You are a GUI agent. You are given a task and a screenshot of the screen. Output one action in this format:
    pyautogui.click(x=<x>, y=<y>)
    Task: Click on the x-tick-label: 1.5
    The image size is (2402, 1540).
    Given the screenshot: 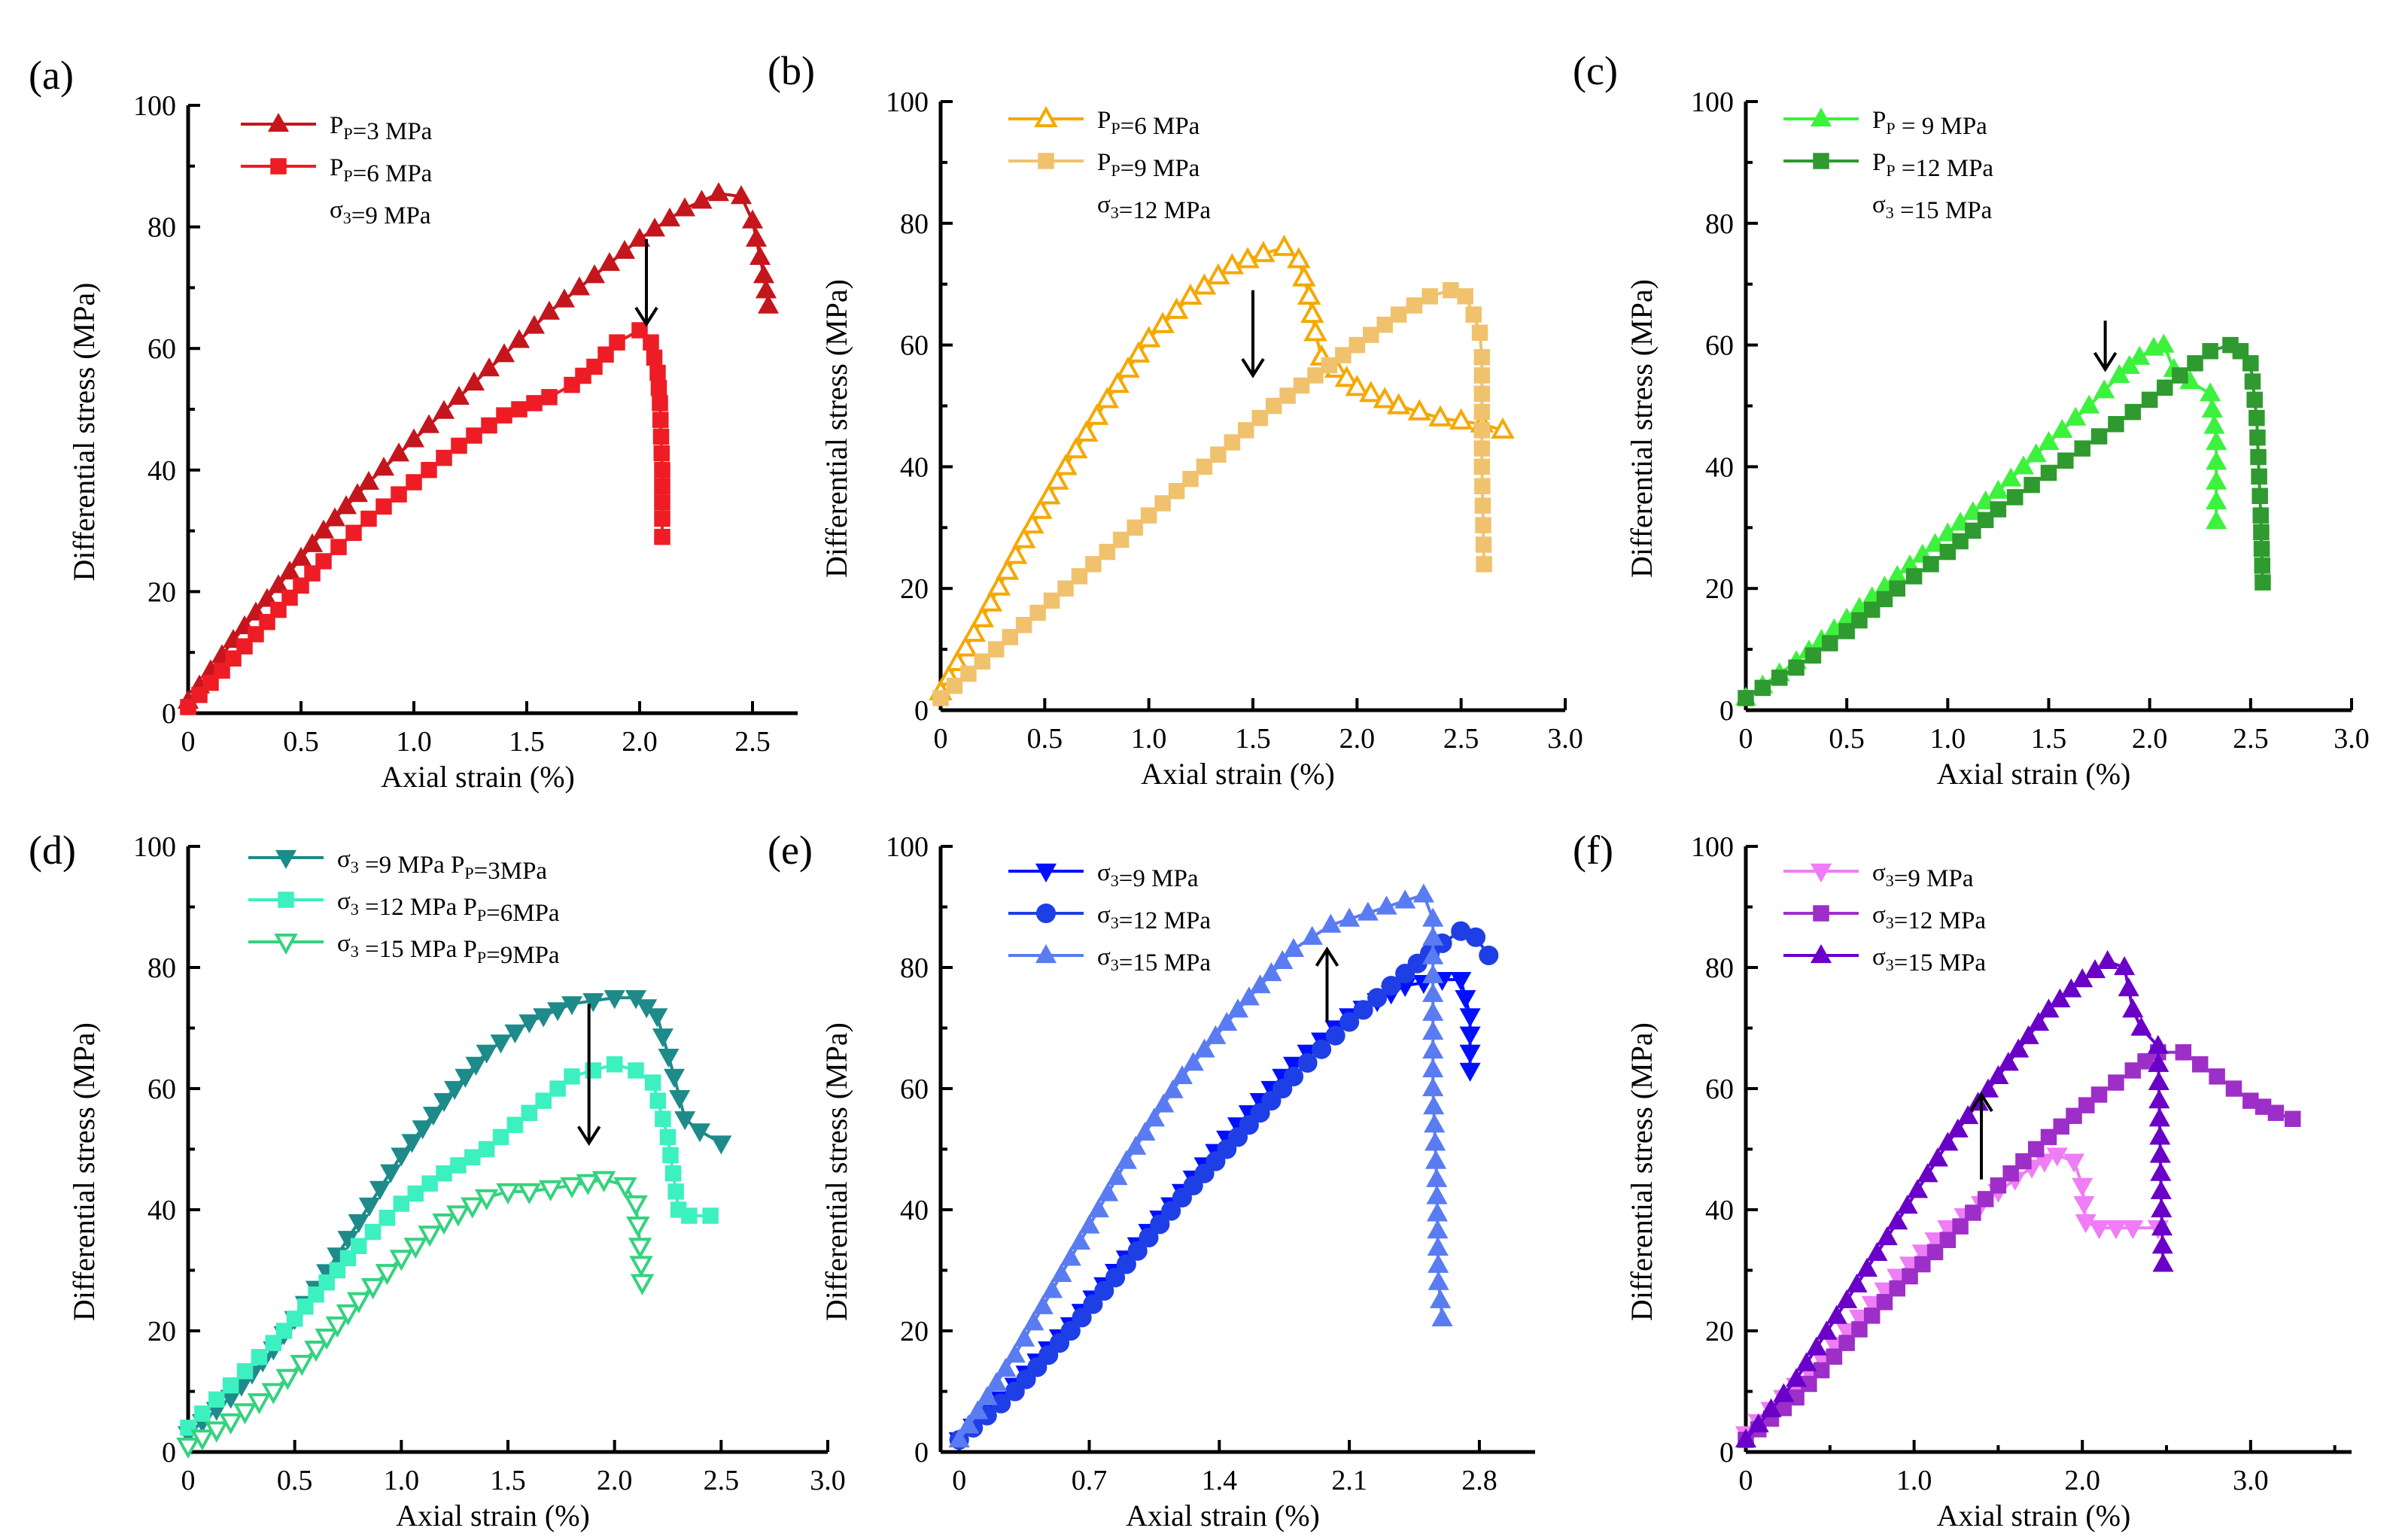 What is the action you would take?
    pyautogui.click(x=1253, y=739)
    